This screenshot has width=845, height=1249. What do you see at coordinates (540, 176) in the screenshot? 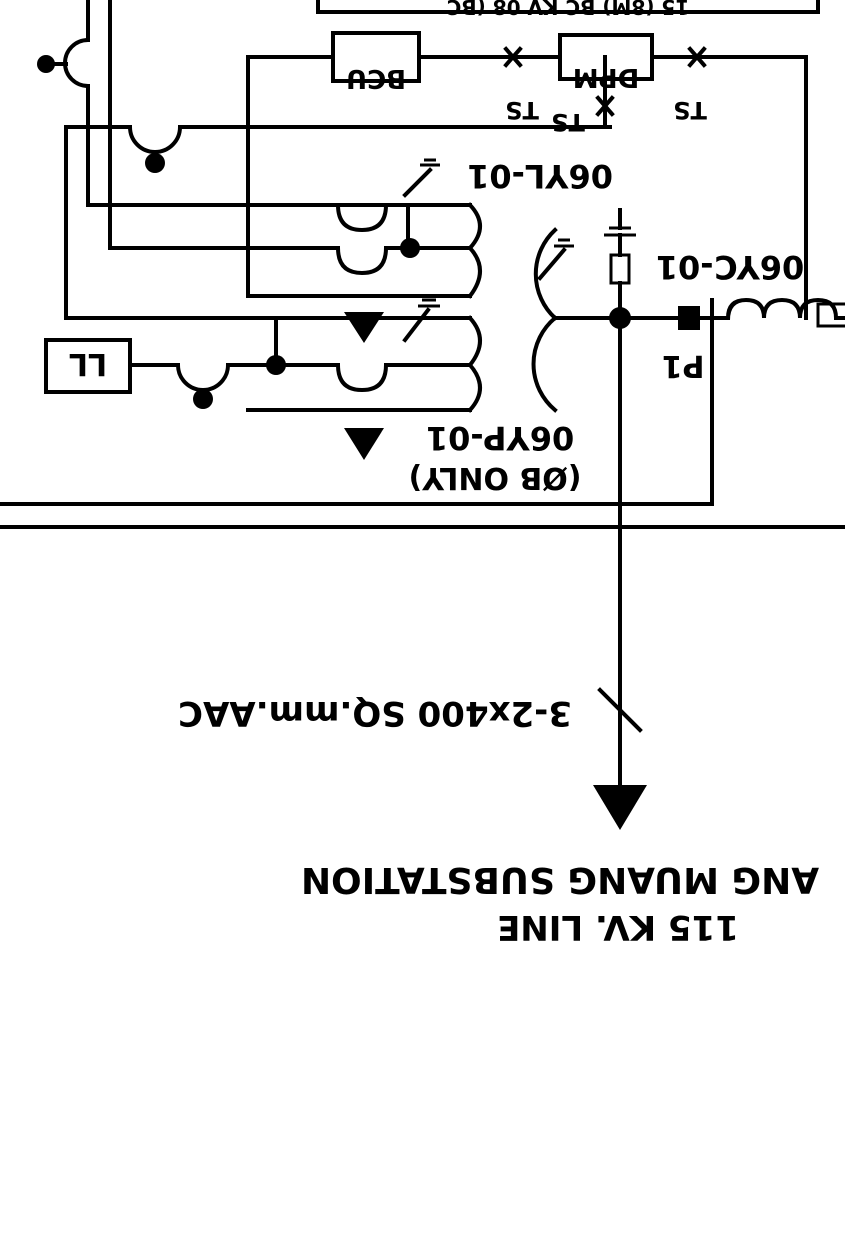
I see `ct-06yl-label: 06YL-01` at bounding box center [540, 176].